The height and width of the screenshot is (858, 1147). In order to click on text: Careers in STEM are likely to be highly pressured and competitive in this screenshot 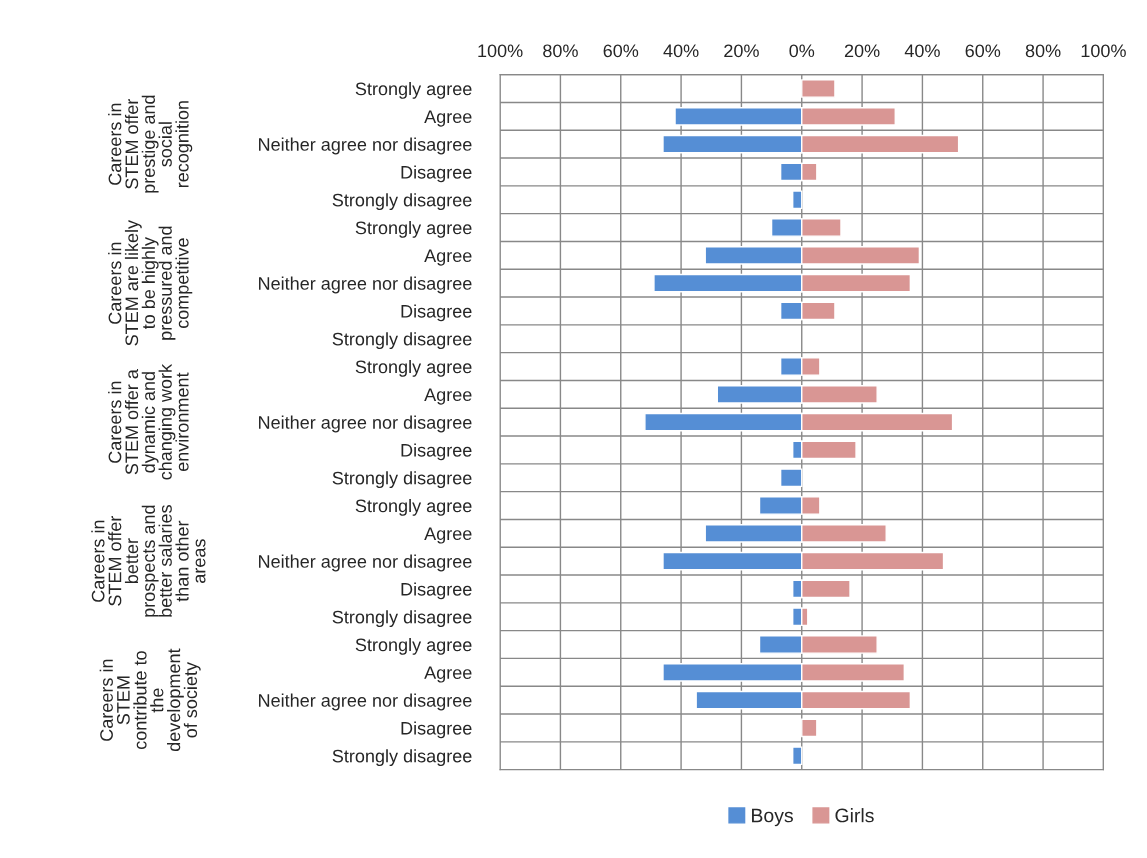, I will do `click(150, 282)`.